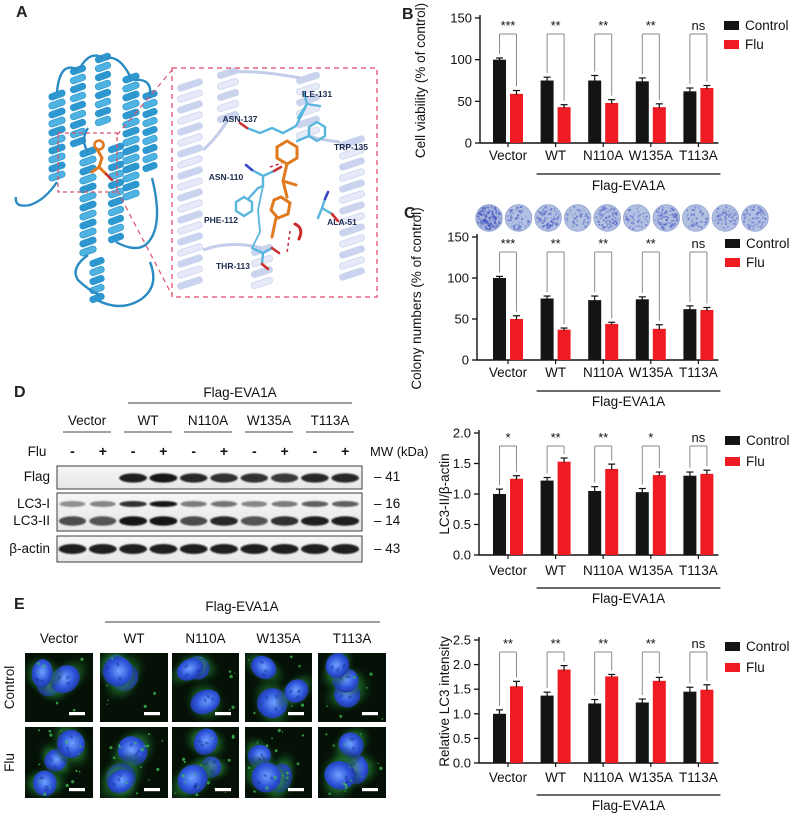 Image resolution: width=795 pixels, height=818 pixels. What do you see at coordinates (462, 664) in the screenshot?
I see `y-tick-label: 2.0` at bounding box center [462, 664].